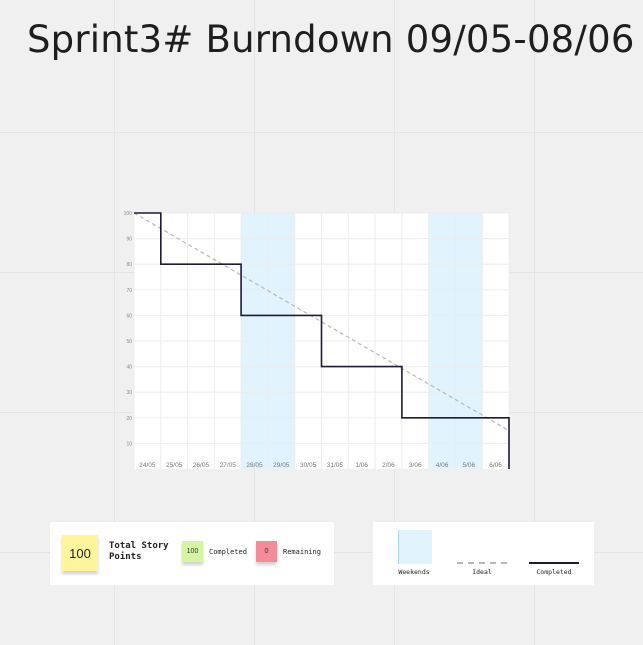  Describe the element at coordinates (495, 465) in the screenshot. I see `x-tick-label: 6/06` at that location.